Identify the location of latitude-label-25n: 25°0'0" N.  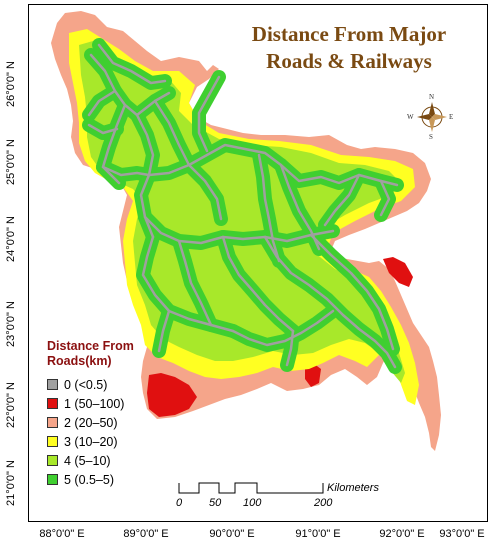
(11, 162).